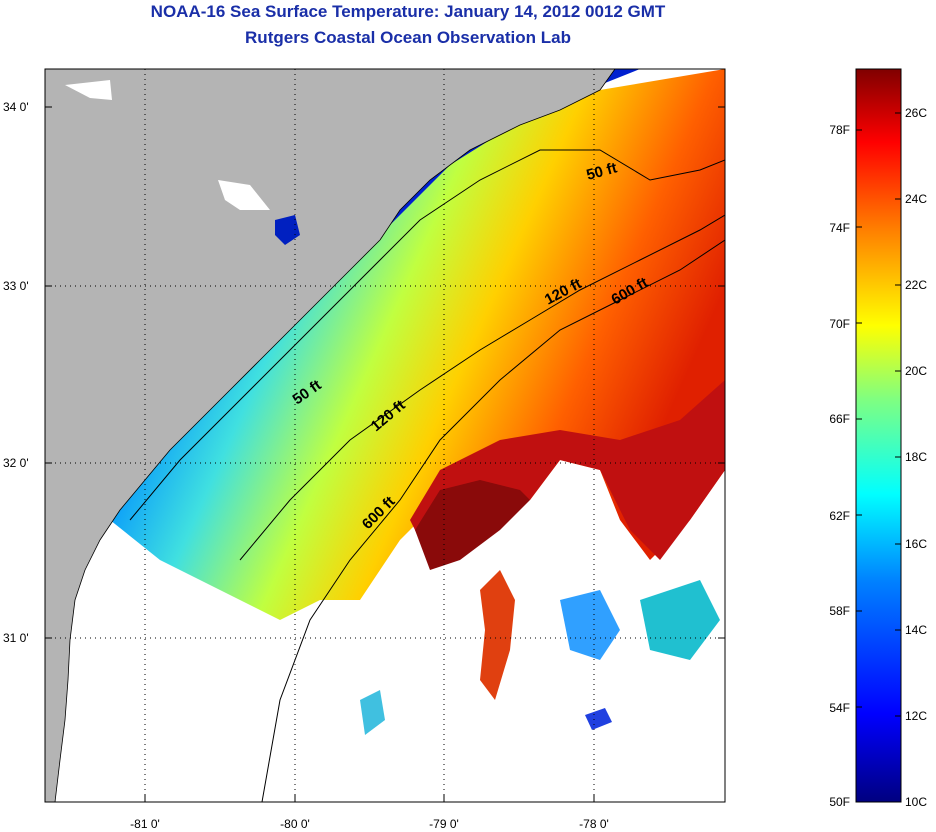 The height and width of the screenshot is (832, 936). What do you see at coordinates (16, 463) in the screenshot?
I see `lat-tick-label: 32 0'` at bounding box center [16, 463].